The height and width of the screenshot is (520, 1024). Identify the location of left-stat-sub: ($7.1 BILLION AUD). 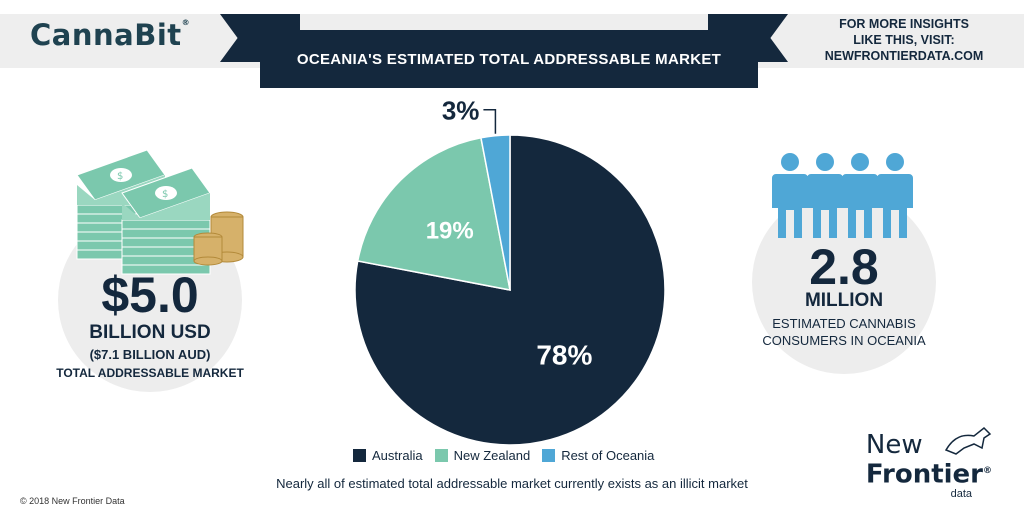
(150, 354).